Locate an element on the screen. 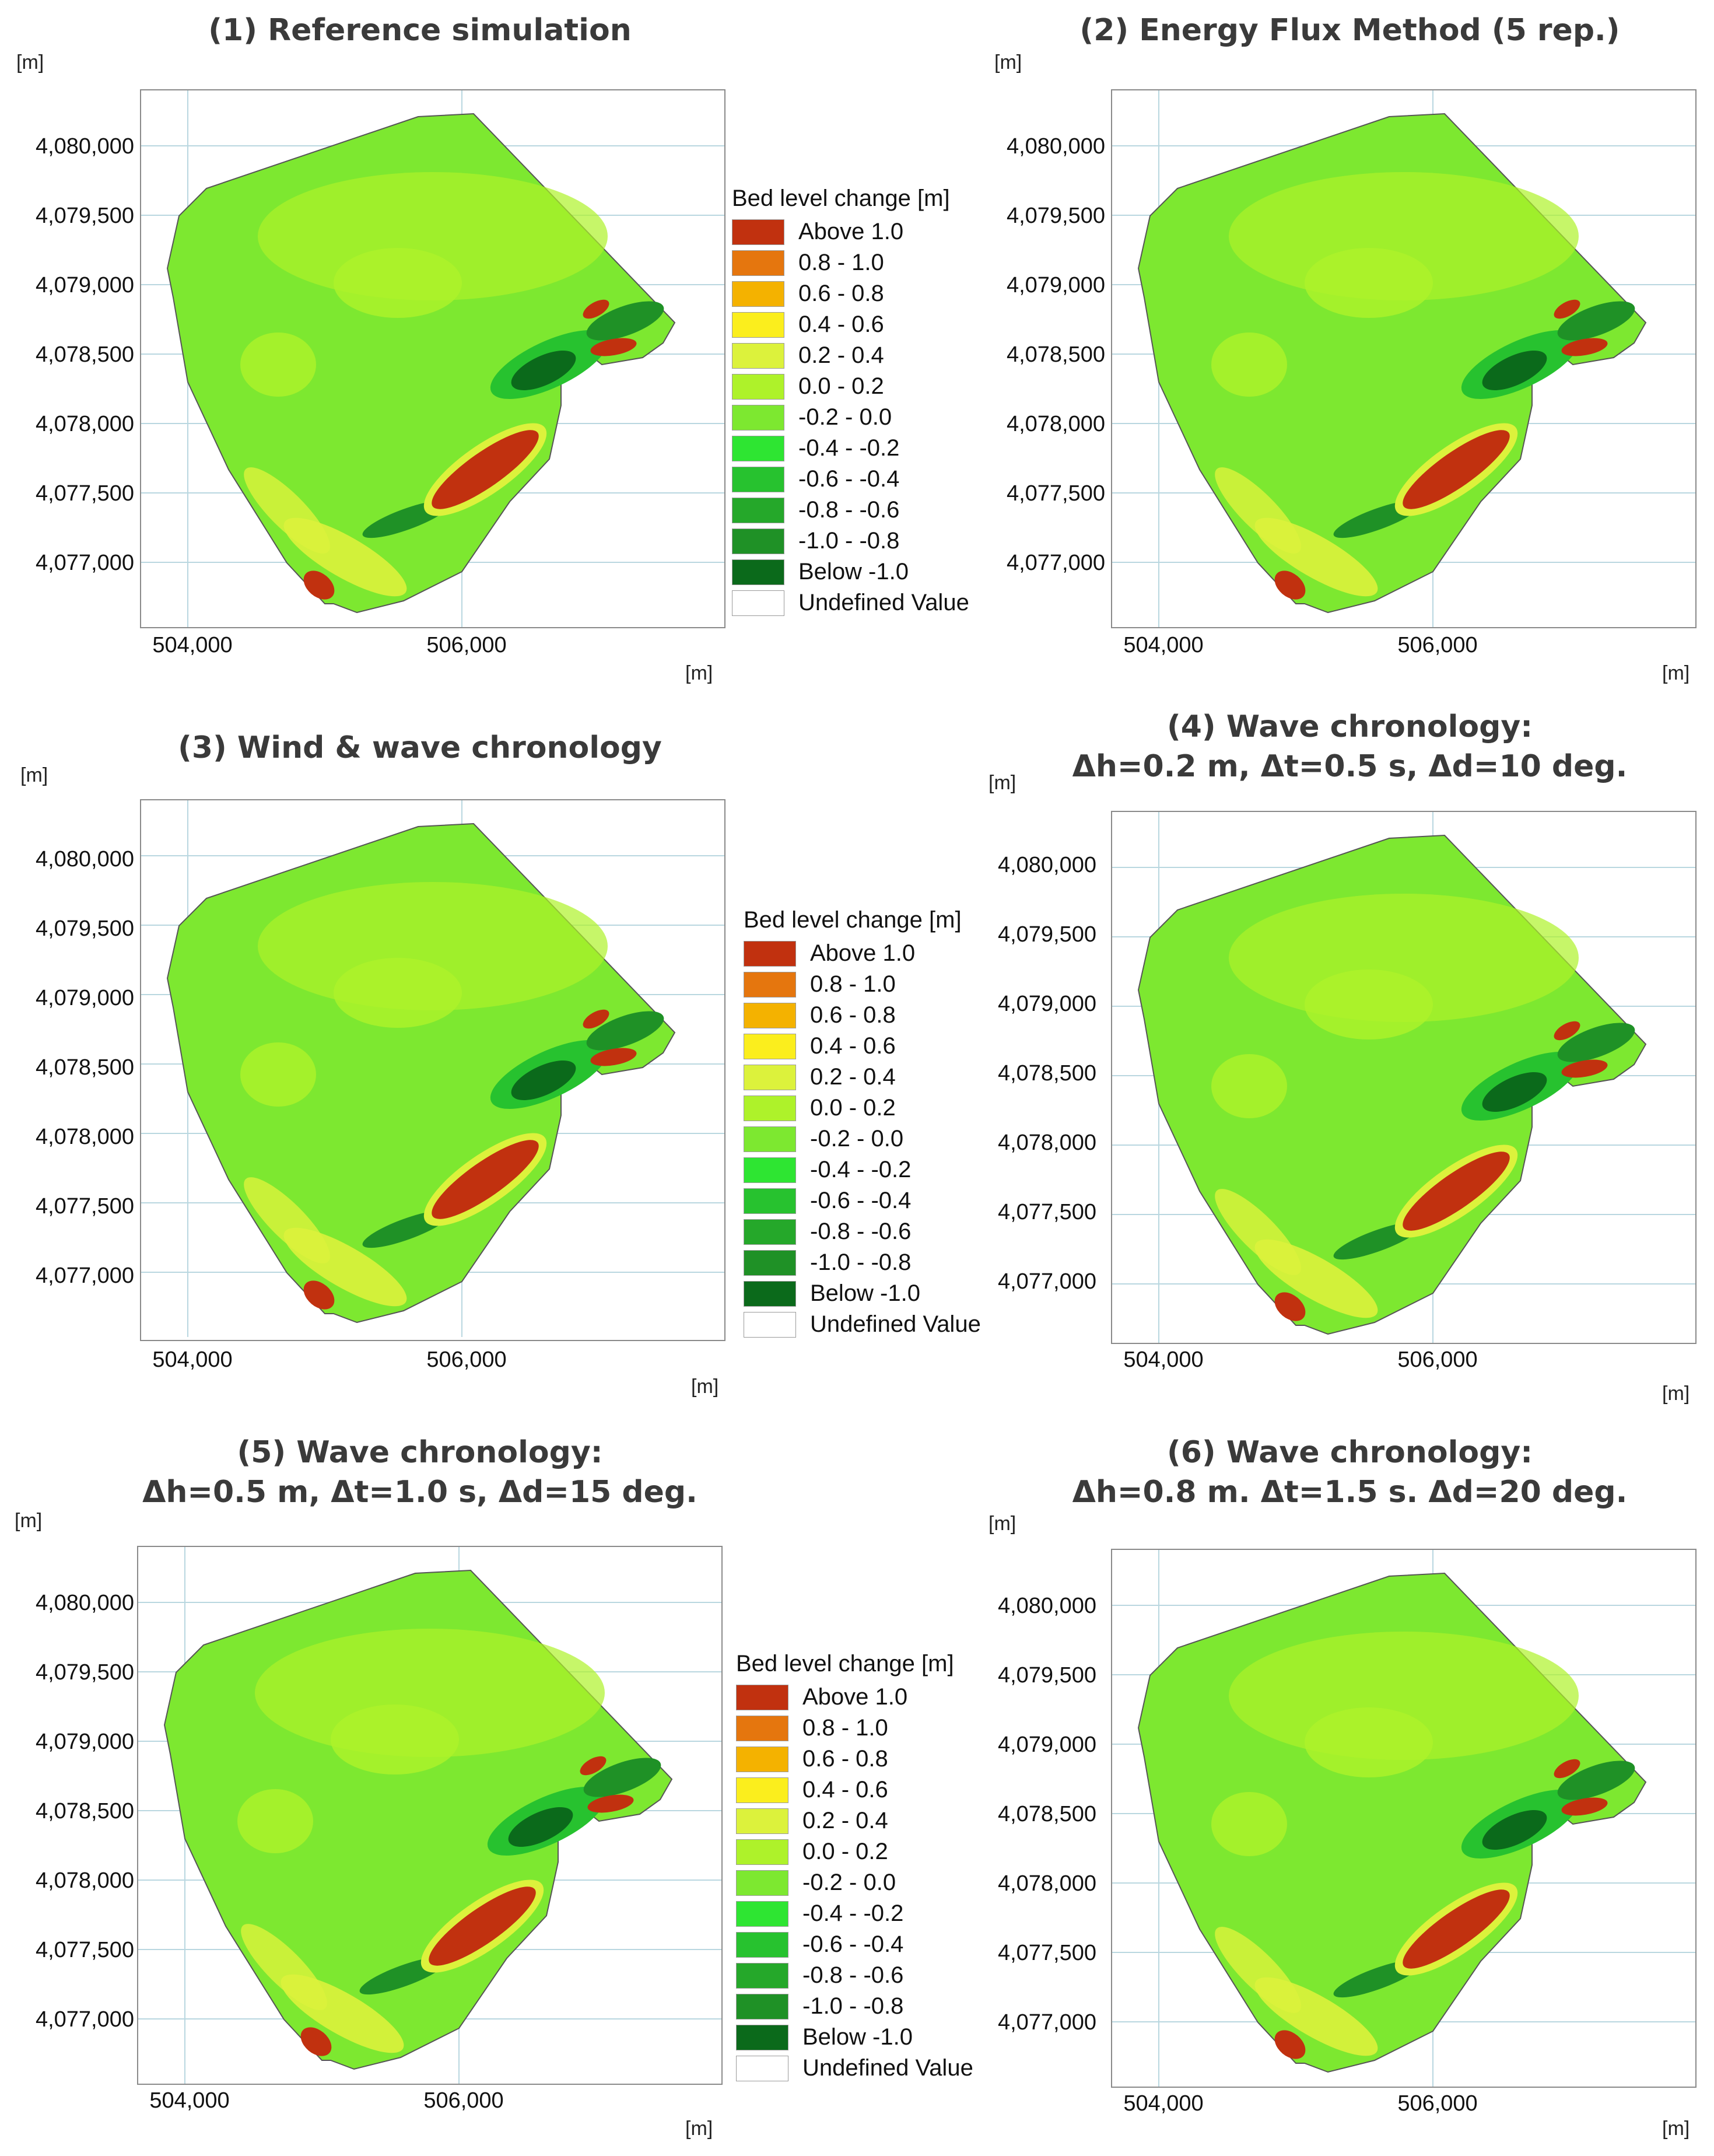 Image resolution: width=1714 pixels, height=2156 pixels. y-tick: 4,079,500 is located at coordinates (1046, 1675).